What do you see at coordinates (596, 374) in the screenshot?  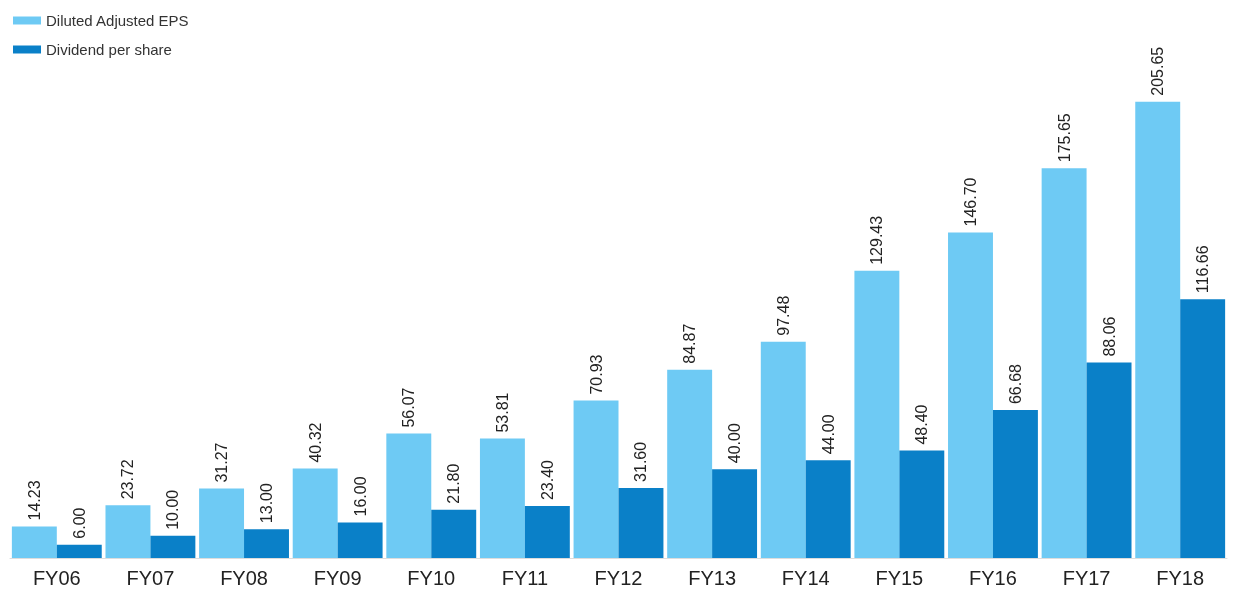 I see `data-label: 70.93` at bounding box center [596, 374].